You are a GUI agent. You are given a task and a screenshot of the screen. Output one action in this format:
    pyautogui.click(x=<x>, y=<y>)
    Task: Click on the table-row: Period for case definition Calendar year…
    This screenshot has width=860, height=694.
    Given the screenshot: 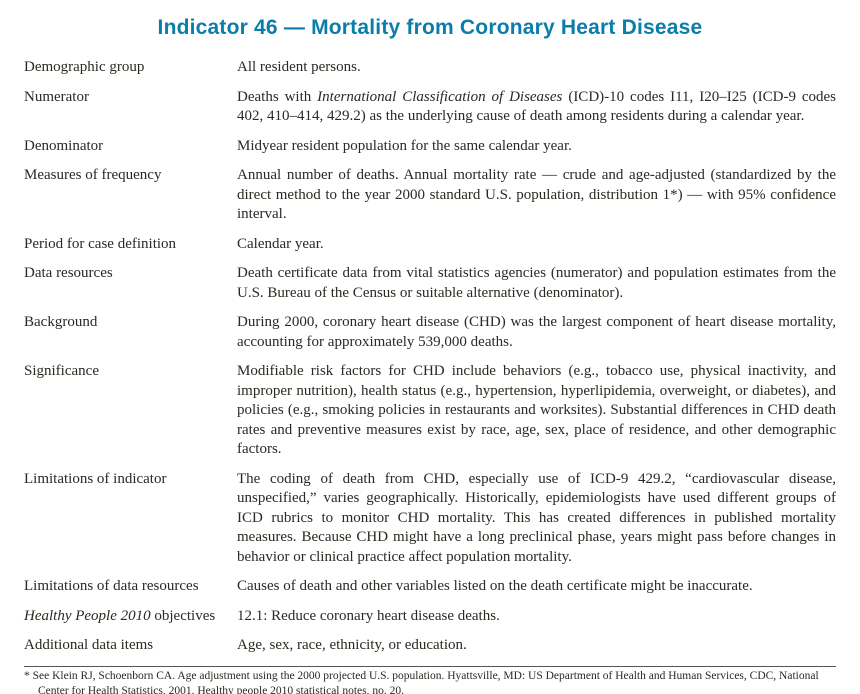 What is the action you would take?
    pyautogui.click(x=430, y=245)
    